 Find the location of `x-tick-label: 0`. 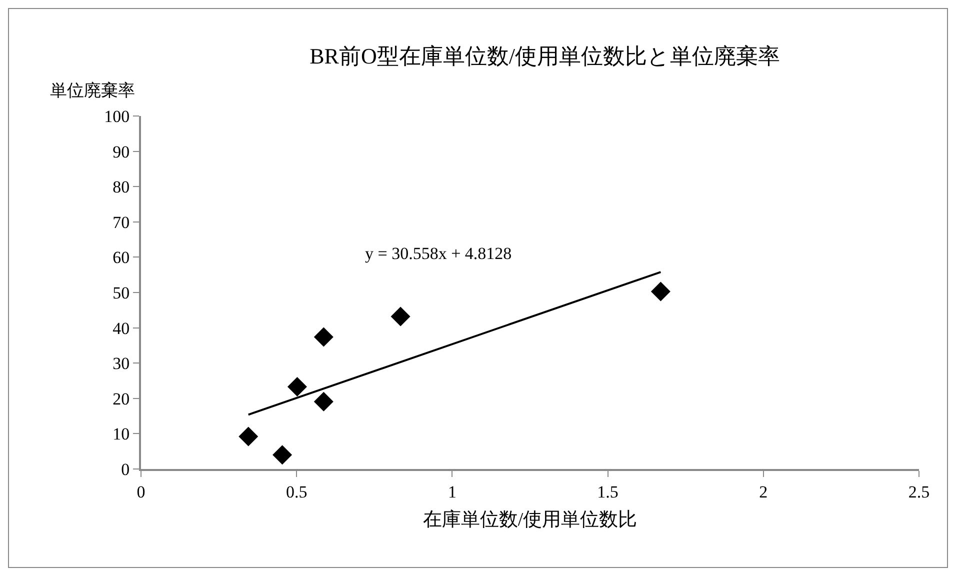

x-tick-label: 0 is located at coordinates (141, 492).